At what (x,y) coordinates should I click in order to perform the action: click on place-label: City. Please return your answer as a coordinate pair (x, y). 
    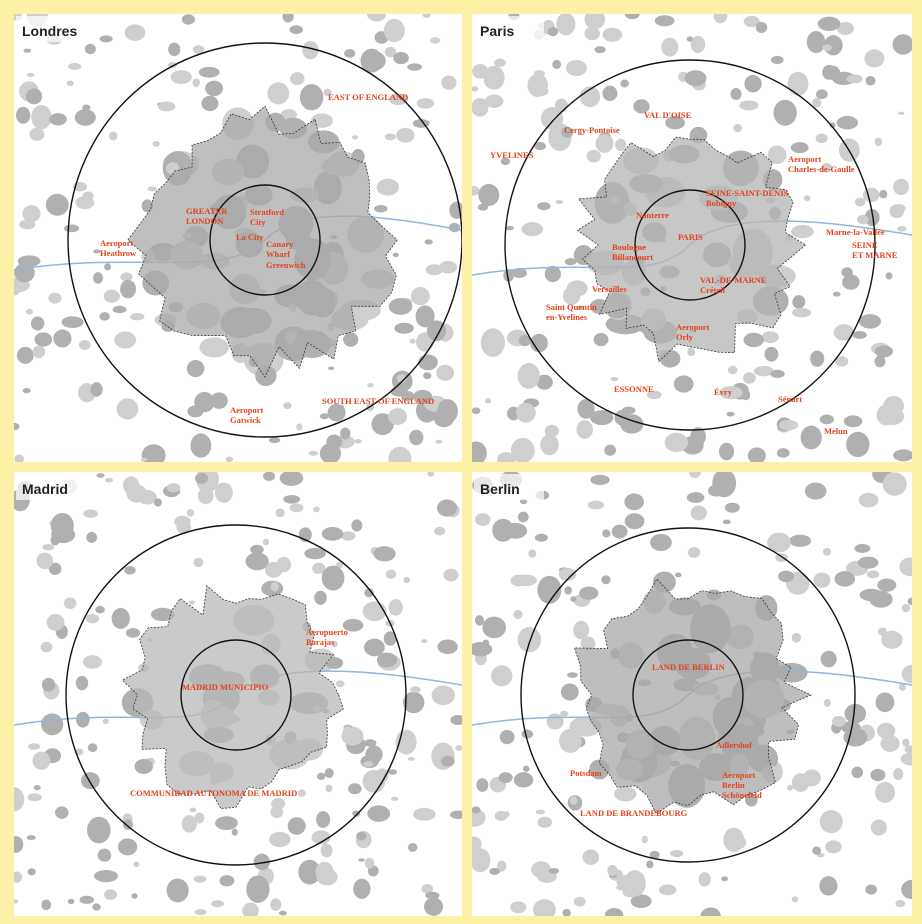
    Looking at the image, I should click on (258, 222).